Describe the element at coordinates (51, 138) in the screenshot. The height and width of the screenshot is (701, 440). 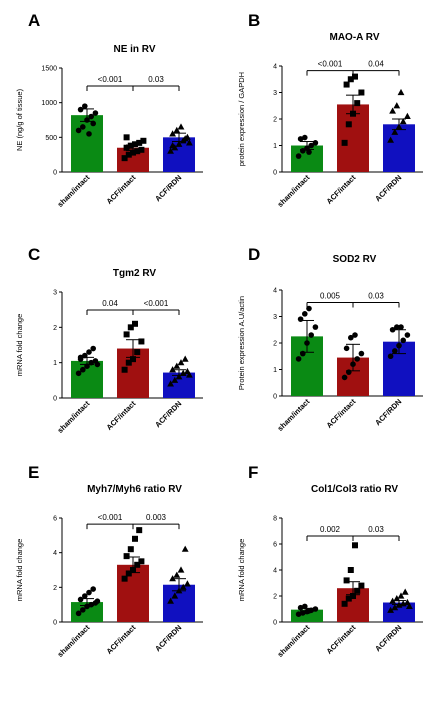
I see `y-tick-label: 500` at that location.